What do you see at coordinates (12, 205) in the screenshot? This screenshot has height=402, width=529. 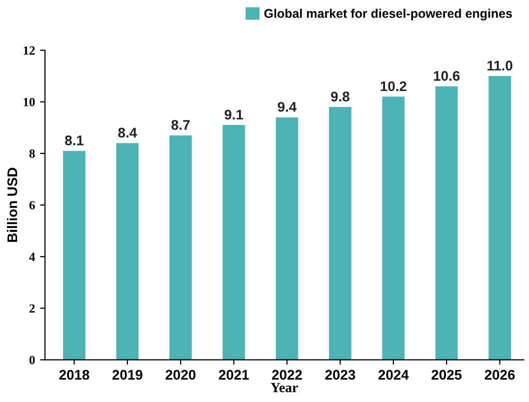 I see `y-axis-title: Billion USD` at bounding box center [12, 205].